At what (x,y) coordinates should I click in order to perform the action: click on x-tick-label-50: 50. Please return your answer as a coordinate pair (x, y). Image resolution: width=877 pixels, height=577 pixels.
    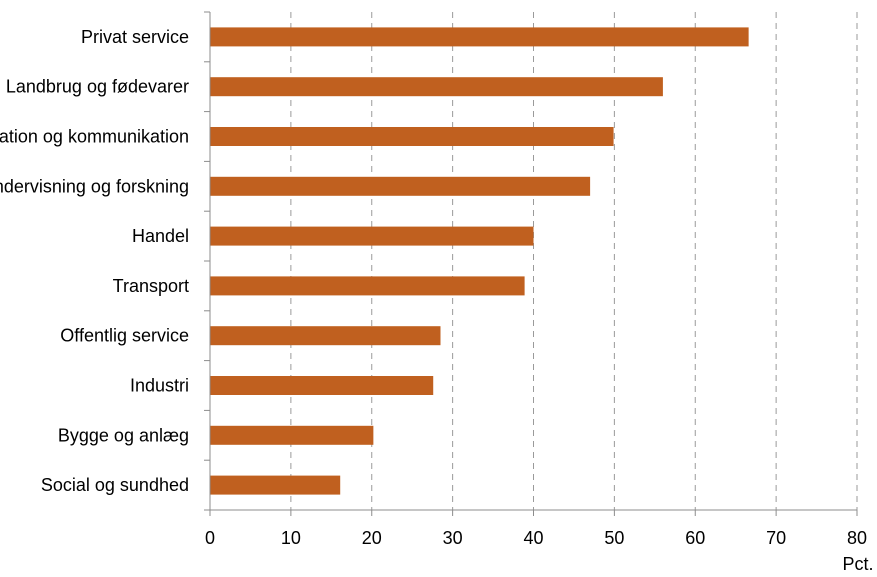
    Looking at the image, I should click on (614, 538).